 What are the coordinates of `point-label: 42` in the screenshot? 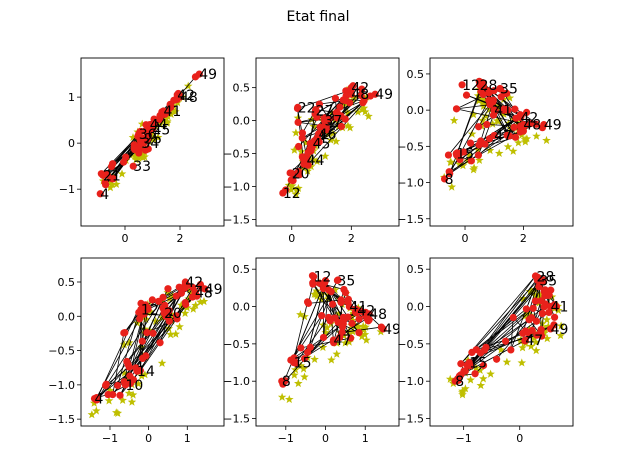 It's located at (194, 283).